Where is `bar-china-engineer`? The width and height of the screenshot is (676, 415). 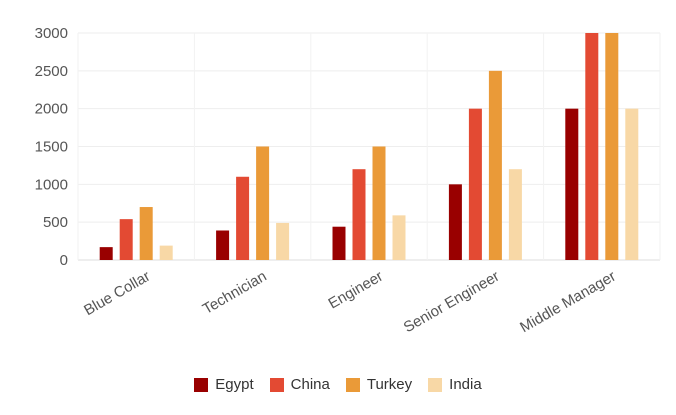 bar-china-engineer is located at coordinates (359, 214).